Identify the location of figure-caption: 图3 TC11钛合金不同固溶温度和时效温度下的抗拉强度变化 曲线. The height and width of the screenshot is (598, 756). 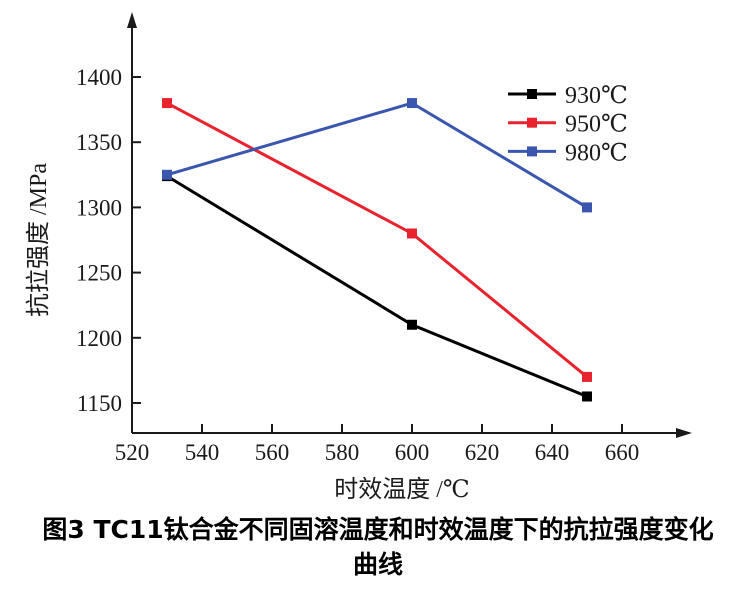
(378, 547).